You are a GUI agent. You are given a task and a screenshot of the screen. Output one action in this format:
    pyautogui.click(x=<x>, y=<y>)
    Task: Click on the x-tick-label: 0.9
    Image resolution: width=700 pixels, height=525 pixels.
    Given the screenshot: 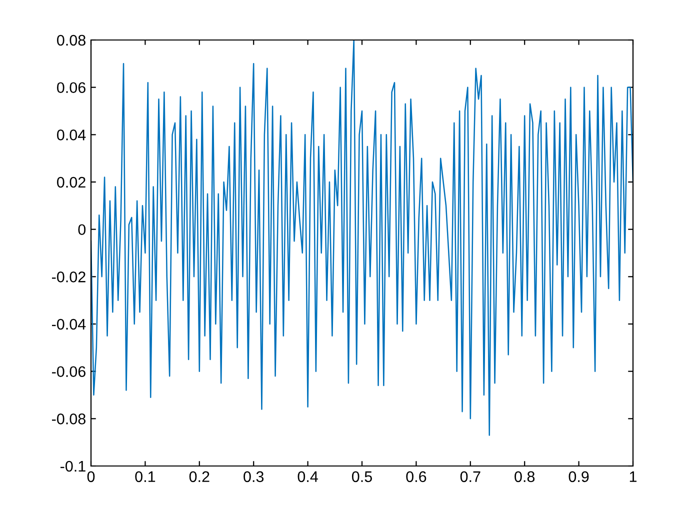 What is the action you would take?
    pyautogui.click(x=578, y=476)
    